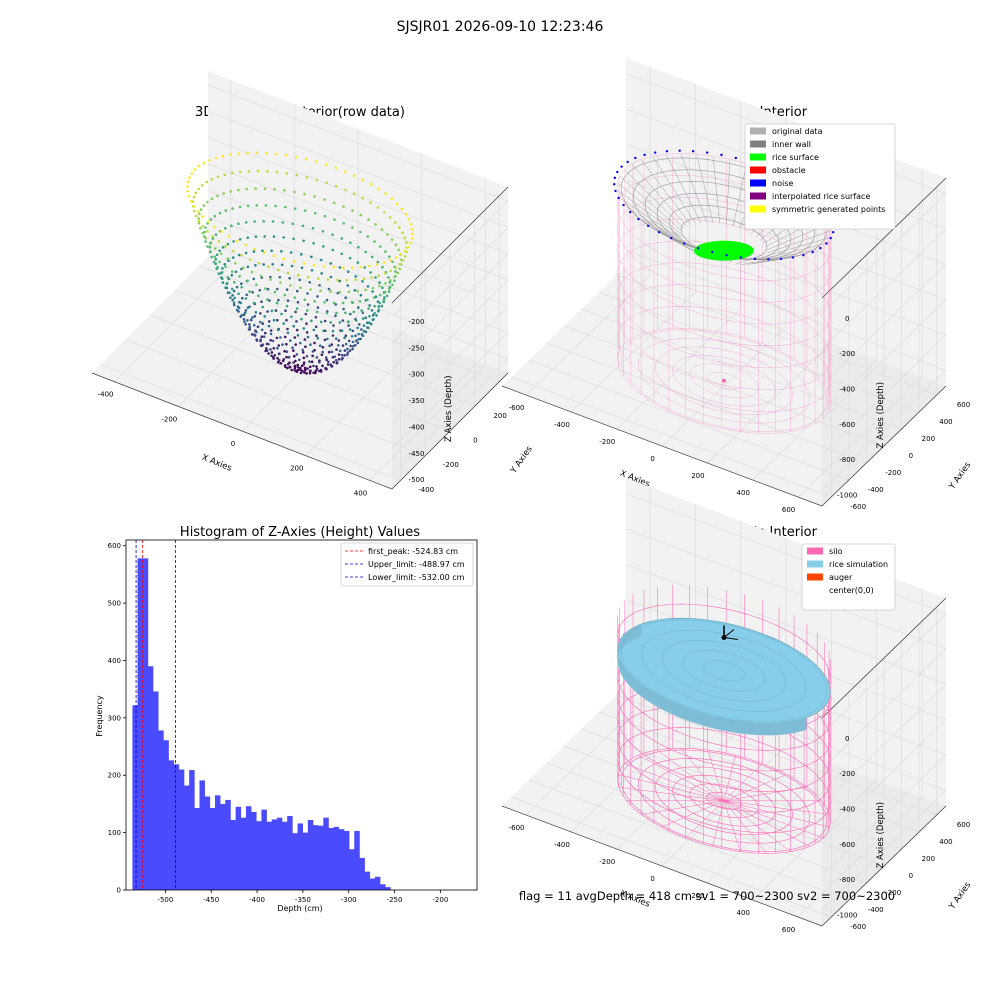 Image resolution: width=1000 pixels, height=1000 pixels. What do you see at coordinates (697, 896) in the screenshot?
I see `x-tick-label: 200` at bounding box center [697, 896].